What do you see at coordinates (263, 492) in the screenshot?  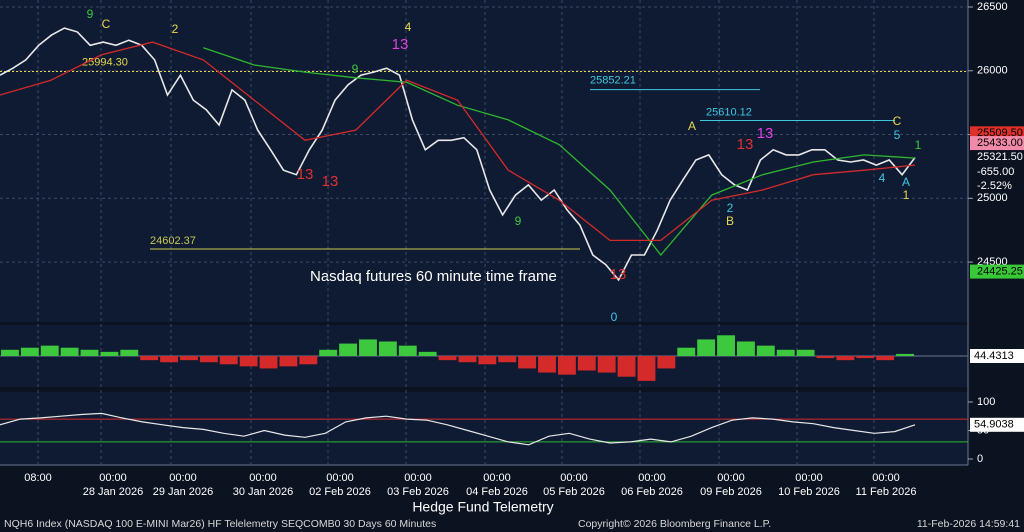 I see `x-tick-label: 30 Jan 2026` at bounding box center [263, 492].